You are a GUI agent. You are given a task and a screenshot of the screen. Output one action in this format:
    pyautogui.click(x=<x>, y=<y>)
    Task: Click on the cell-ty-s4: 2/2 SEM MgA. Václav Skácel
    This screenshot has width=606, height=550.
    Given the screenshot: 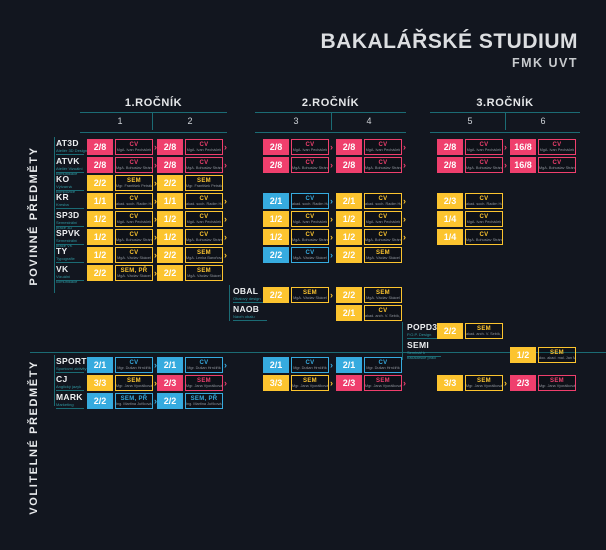 What is the action you would take?
    pyautogui.click(x=369, y=255)
    